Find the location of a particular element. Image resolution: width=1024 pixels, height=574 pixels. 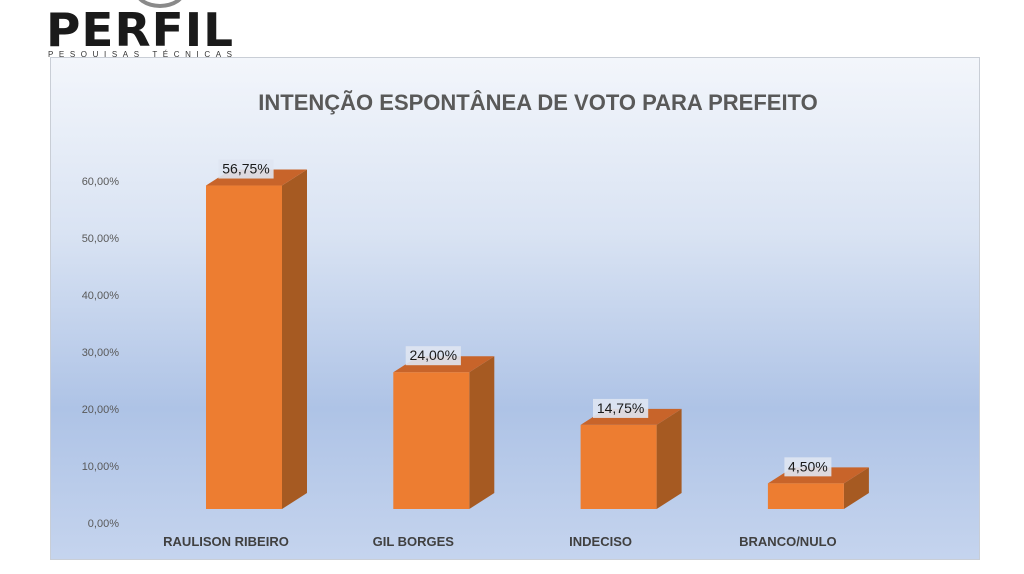

logo-wordmark: PERFIL is located at coordinates (140, 30).